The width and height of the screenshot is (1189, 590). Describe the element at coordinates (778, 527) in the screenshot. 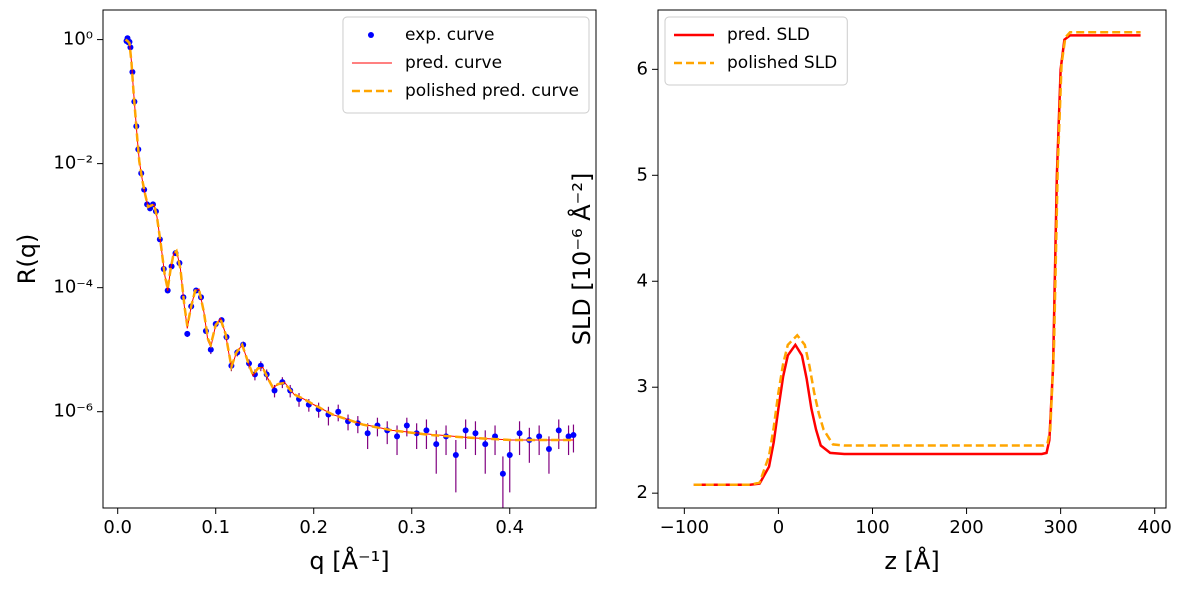

I see `x-tick-label: 0` at that location.